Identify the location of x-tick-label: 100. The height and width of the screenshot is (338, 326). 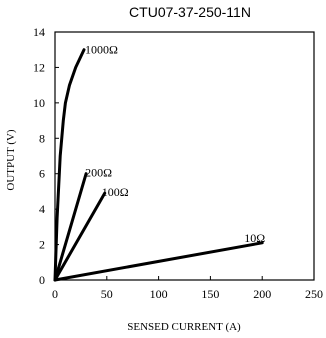
(159, 294).